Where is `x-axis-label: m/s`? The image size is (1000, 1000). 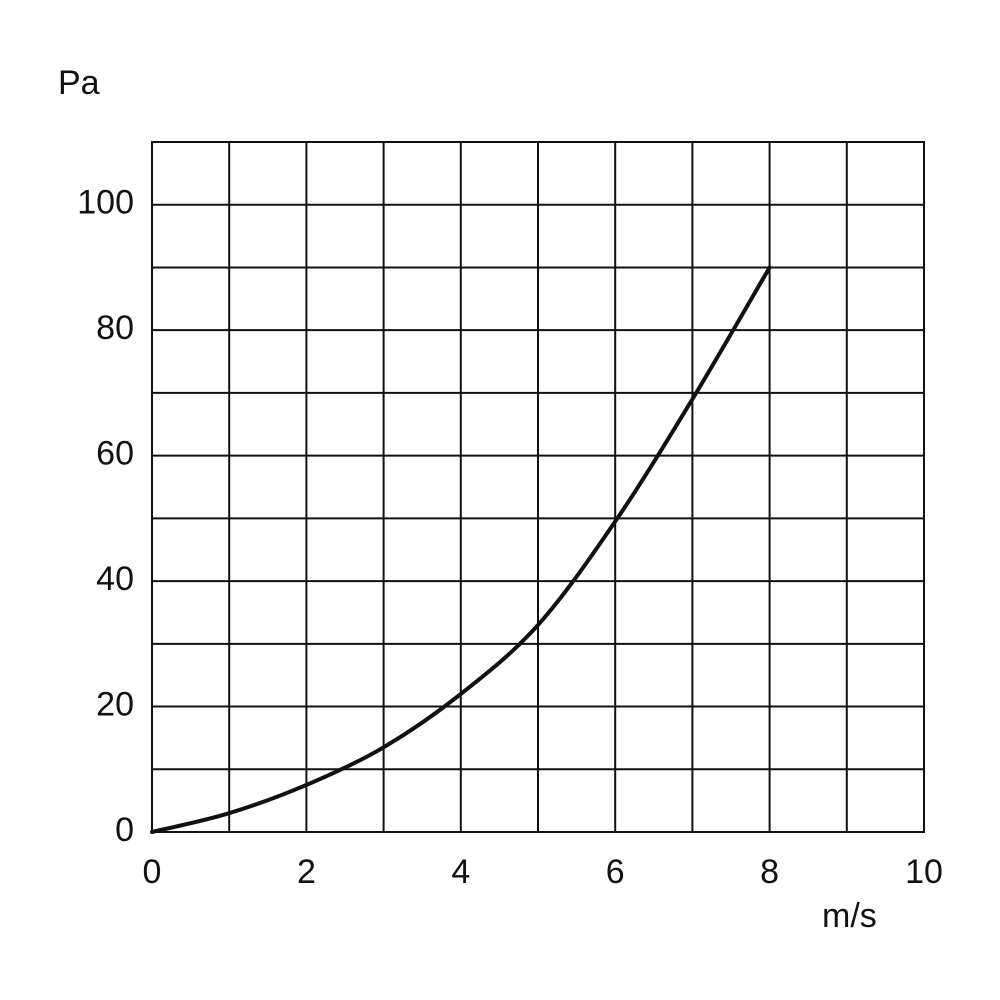
x-axis-label: m/s is located at coordinates (849, 916).